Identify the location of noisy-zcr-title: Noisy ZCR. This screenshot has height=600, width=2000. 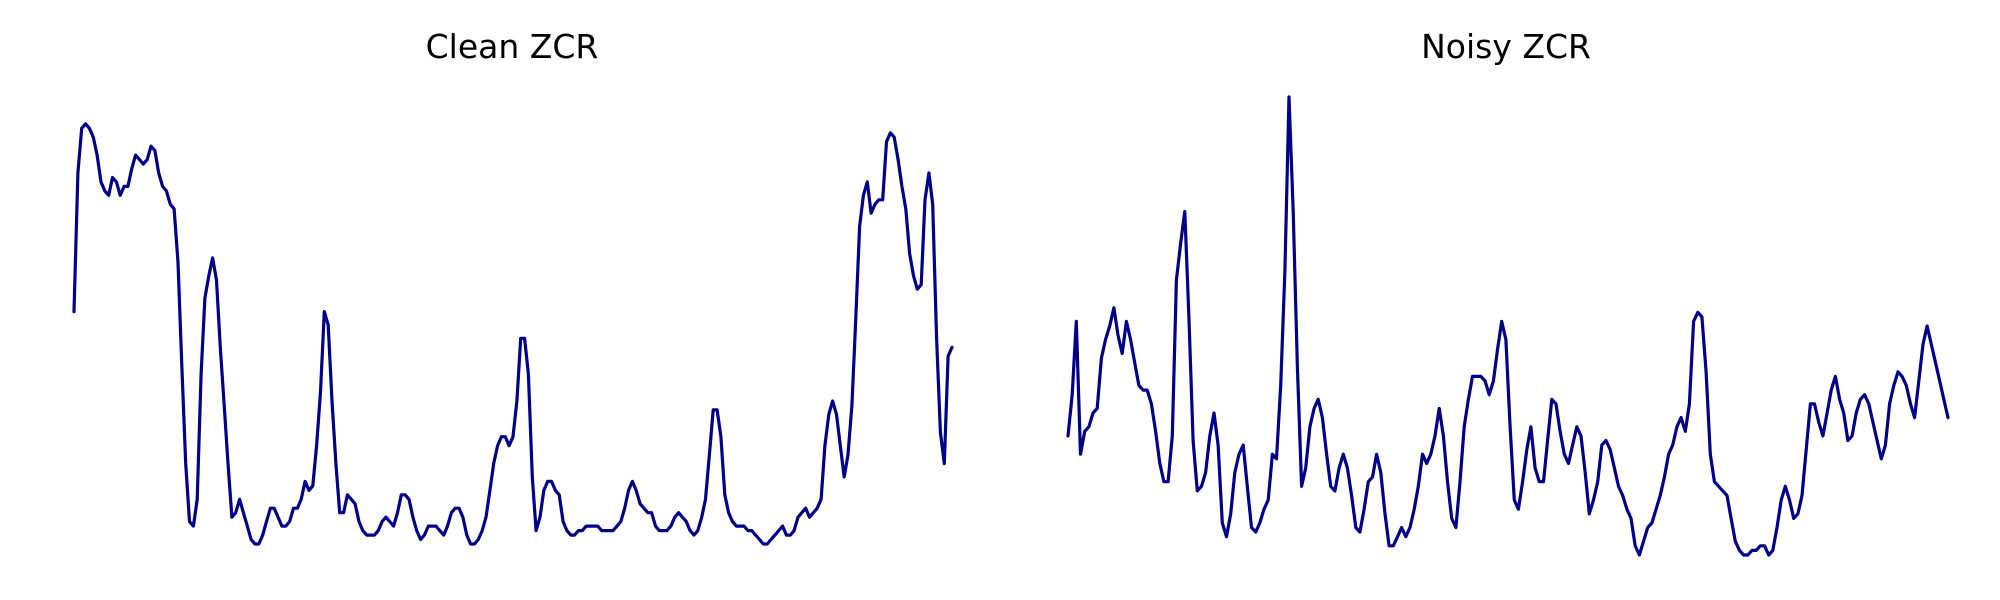
(1506, 46).